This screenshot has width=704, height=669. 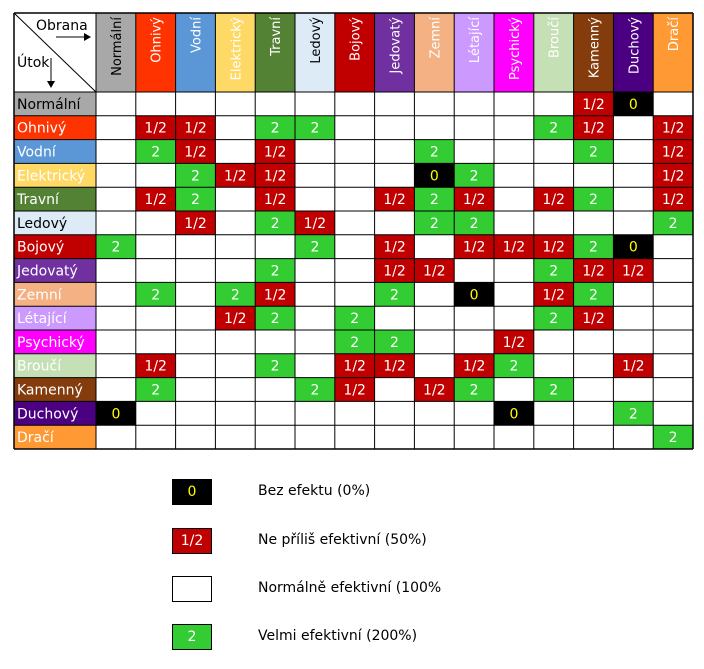 What do you see at coordinates (593, 437) in the screenshot?
I see `cell-draci-vs-kamenny` at bounding box center [593, 437].